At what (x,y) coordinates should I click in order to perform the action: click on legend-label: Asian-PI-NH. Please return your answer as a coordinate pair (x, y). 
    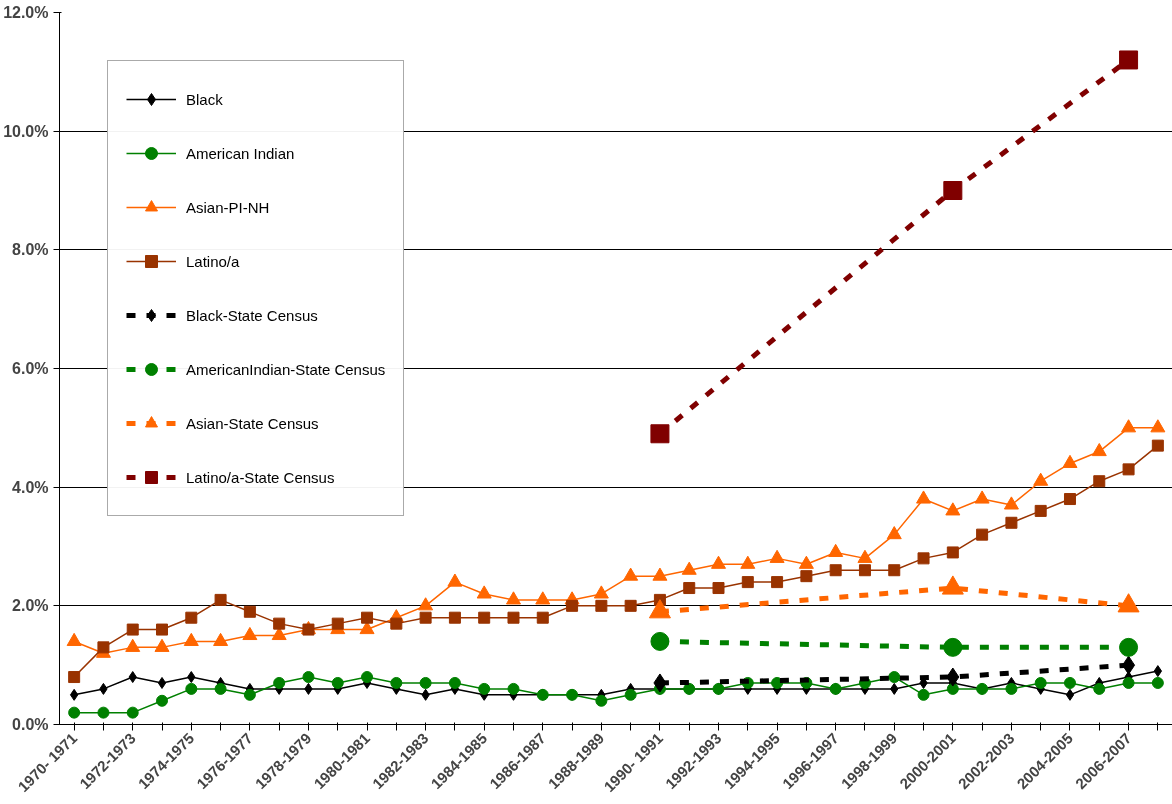
    Looking at the image, I should click on (228, 207).